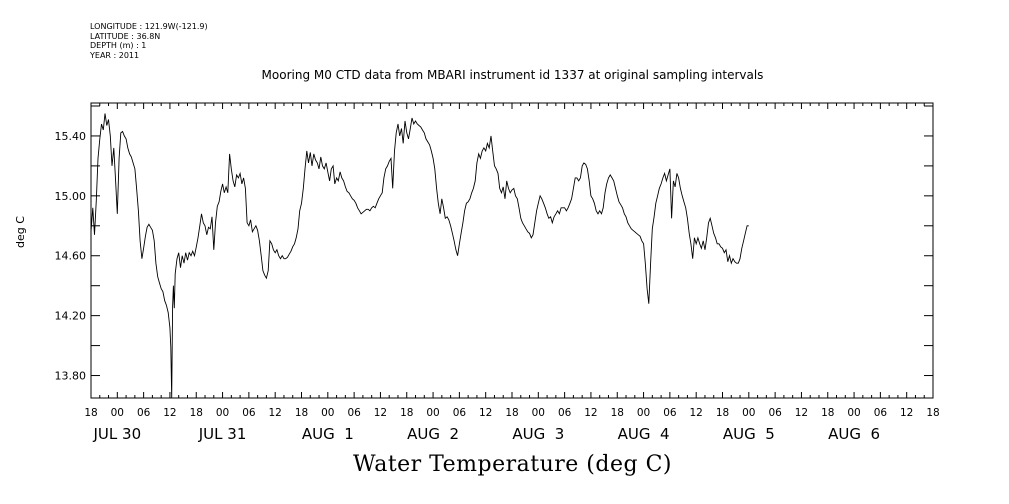 The width and height of the screenshot is (1009, 504). I want to click on latitude-text: LATITUDE : 36.8N, so click(125, 36).